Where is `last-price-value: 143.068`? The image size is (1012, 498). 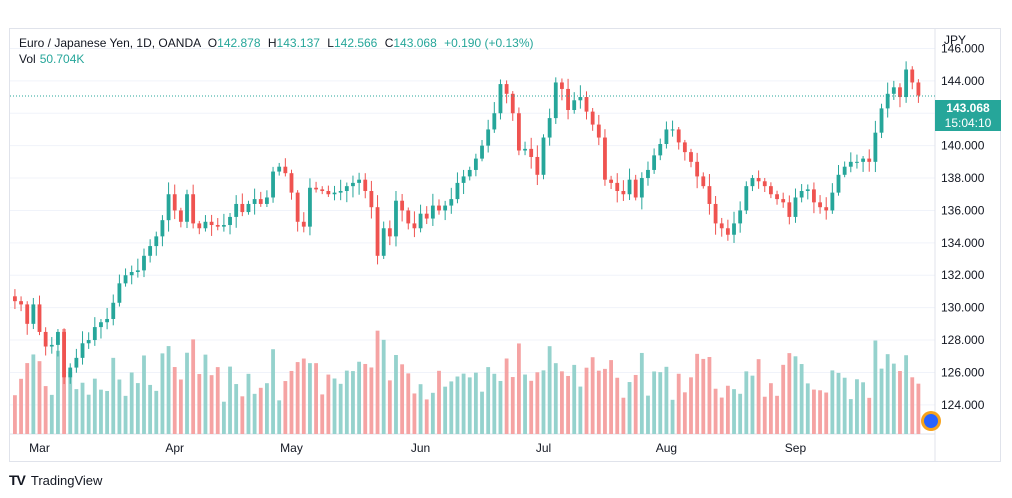 last-price-value: 143.068 is located at coordinates (968, 108).